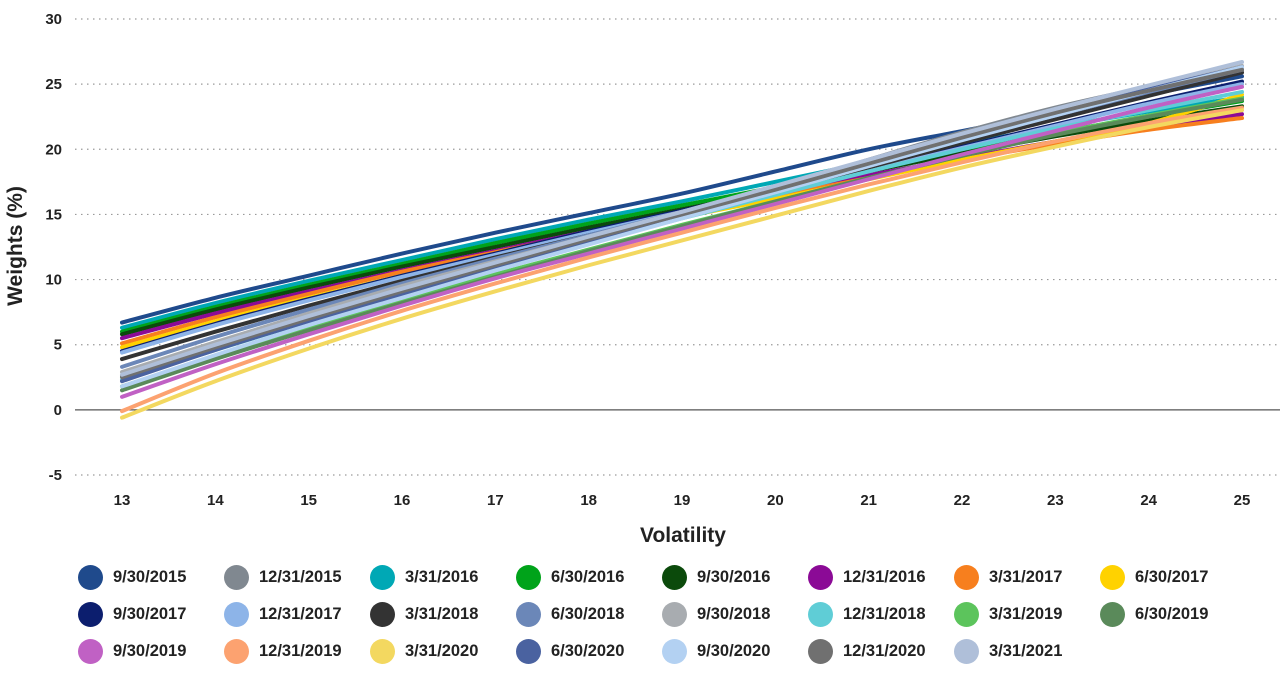 The image size is (1280, 687). I want to click on y-axis-ticks: 30 25 20 15 10 5 0 -5, so click(53, 247).